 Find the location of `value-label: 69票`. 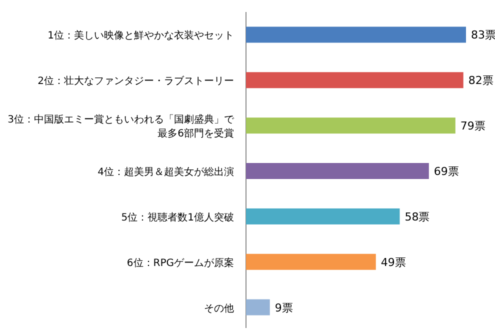

value-label: 69票 is located at coordinates (446, 171).